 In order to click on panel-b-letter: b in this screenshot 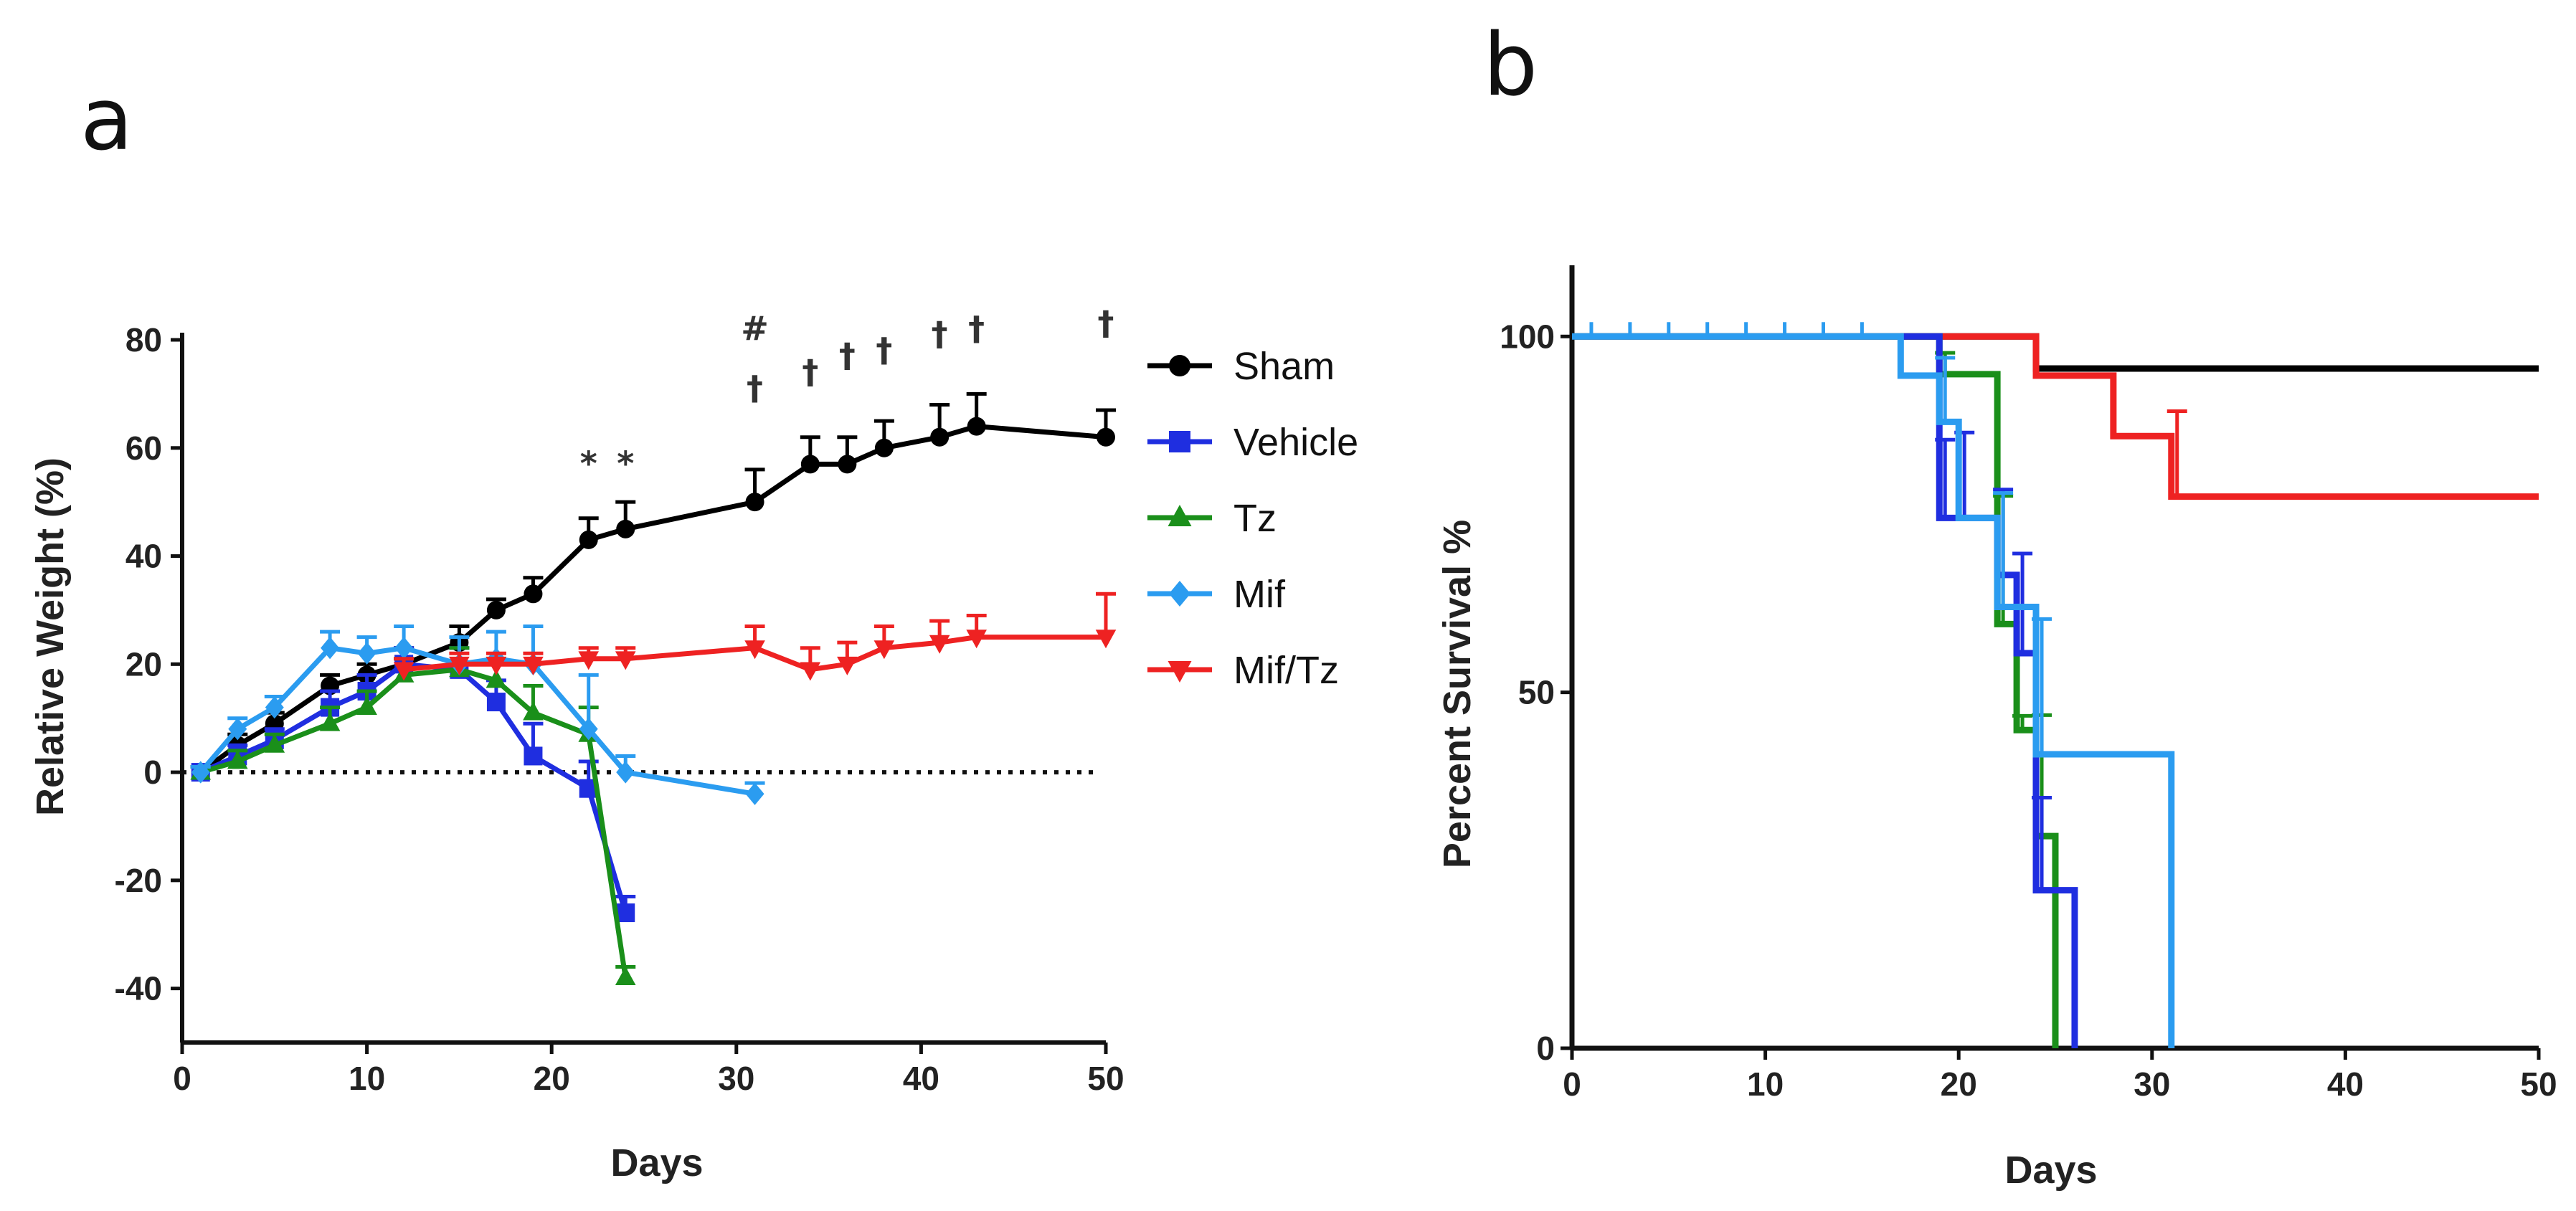, I will do `click(1510, 66)`.